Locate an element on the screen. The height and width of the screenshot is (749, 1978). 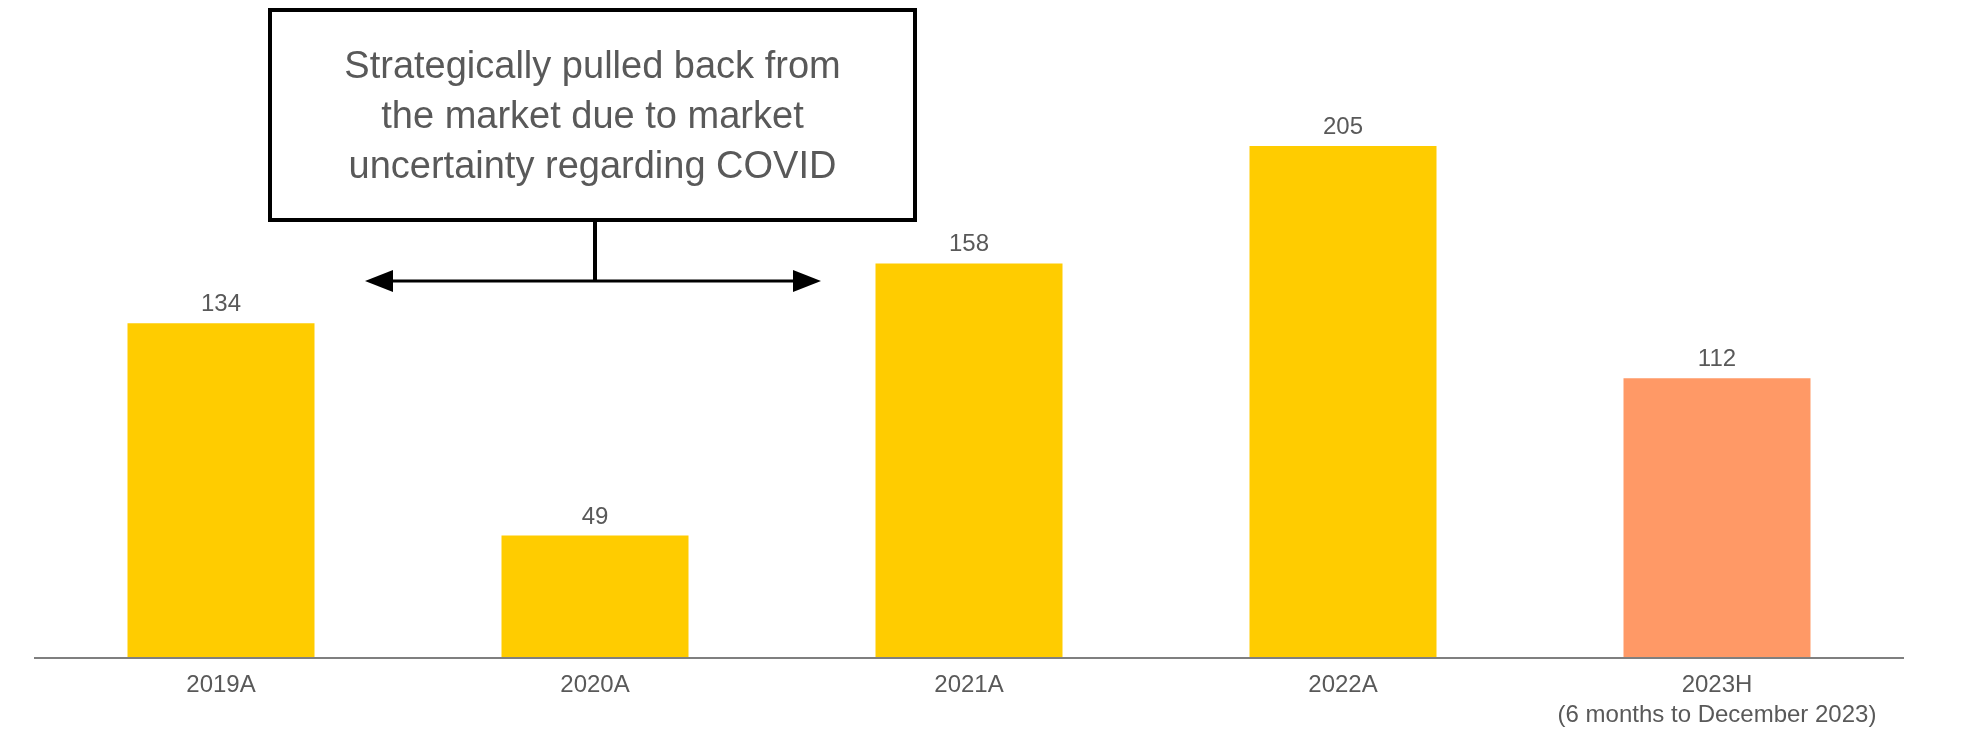
data-label: 49 is located at coordinates (595, 515).